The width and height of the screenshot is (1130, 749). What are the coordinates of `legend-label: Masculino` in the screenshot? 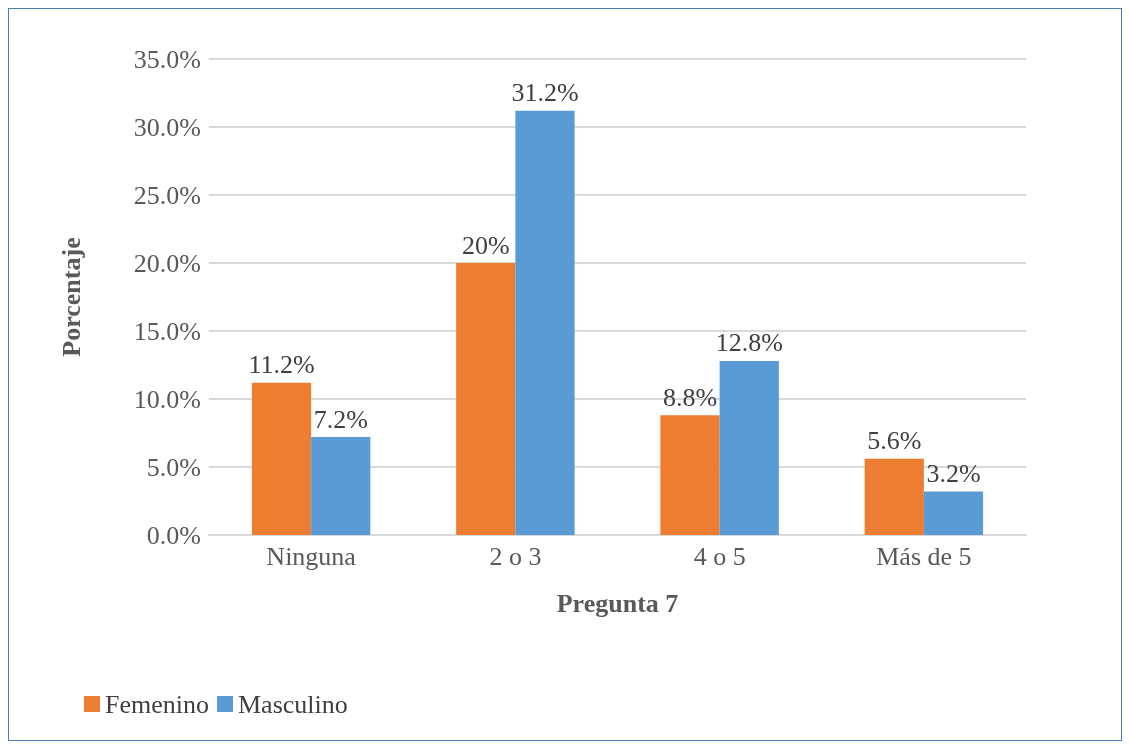 It's located at (292, 704).